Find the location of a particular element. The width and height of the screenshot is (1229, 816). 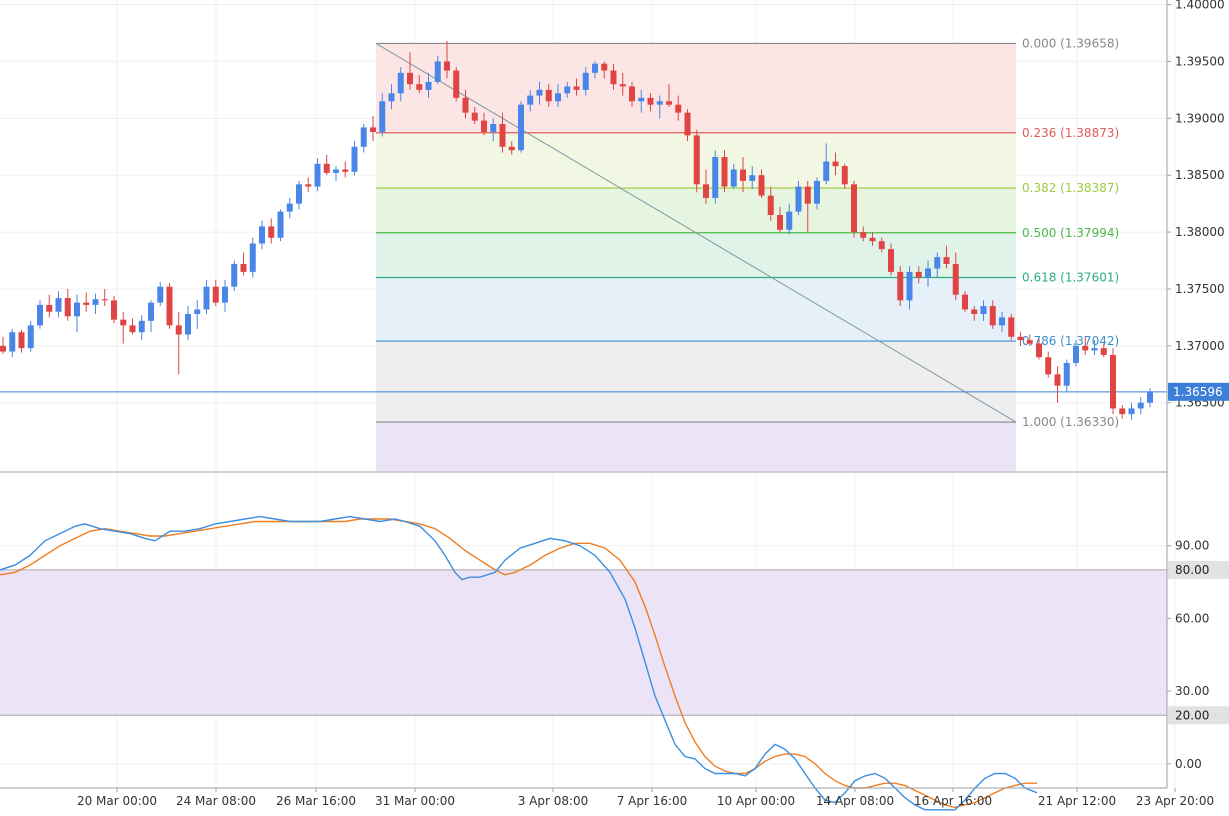

x-tick-label: 21 Apr 12:00 is located at coordinates (1077, 801).